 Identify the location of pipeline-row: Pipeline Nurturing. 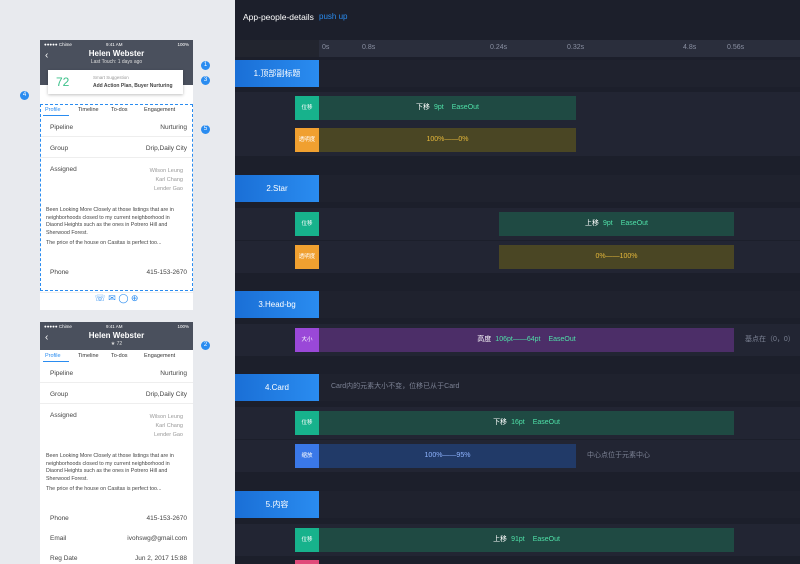
(118, 373).